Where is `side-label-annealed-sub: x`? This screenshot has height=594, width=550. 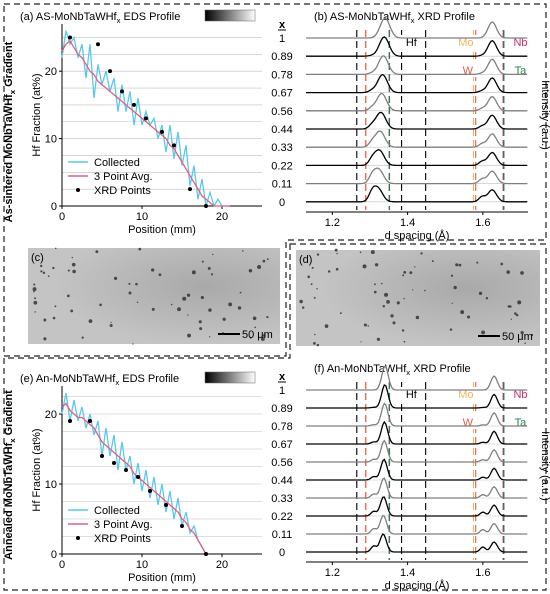 side-label-annealed-sub: x is located at coordinates (12, 440).